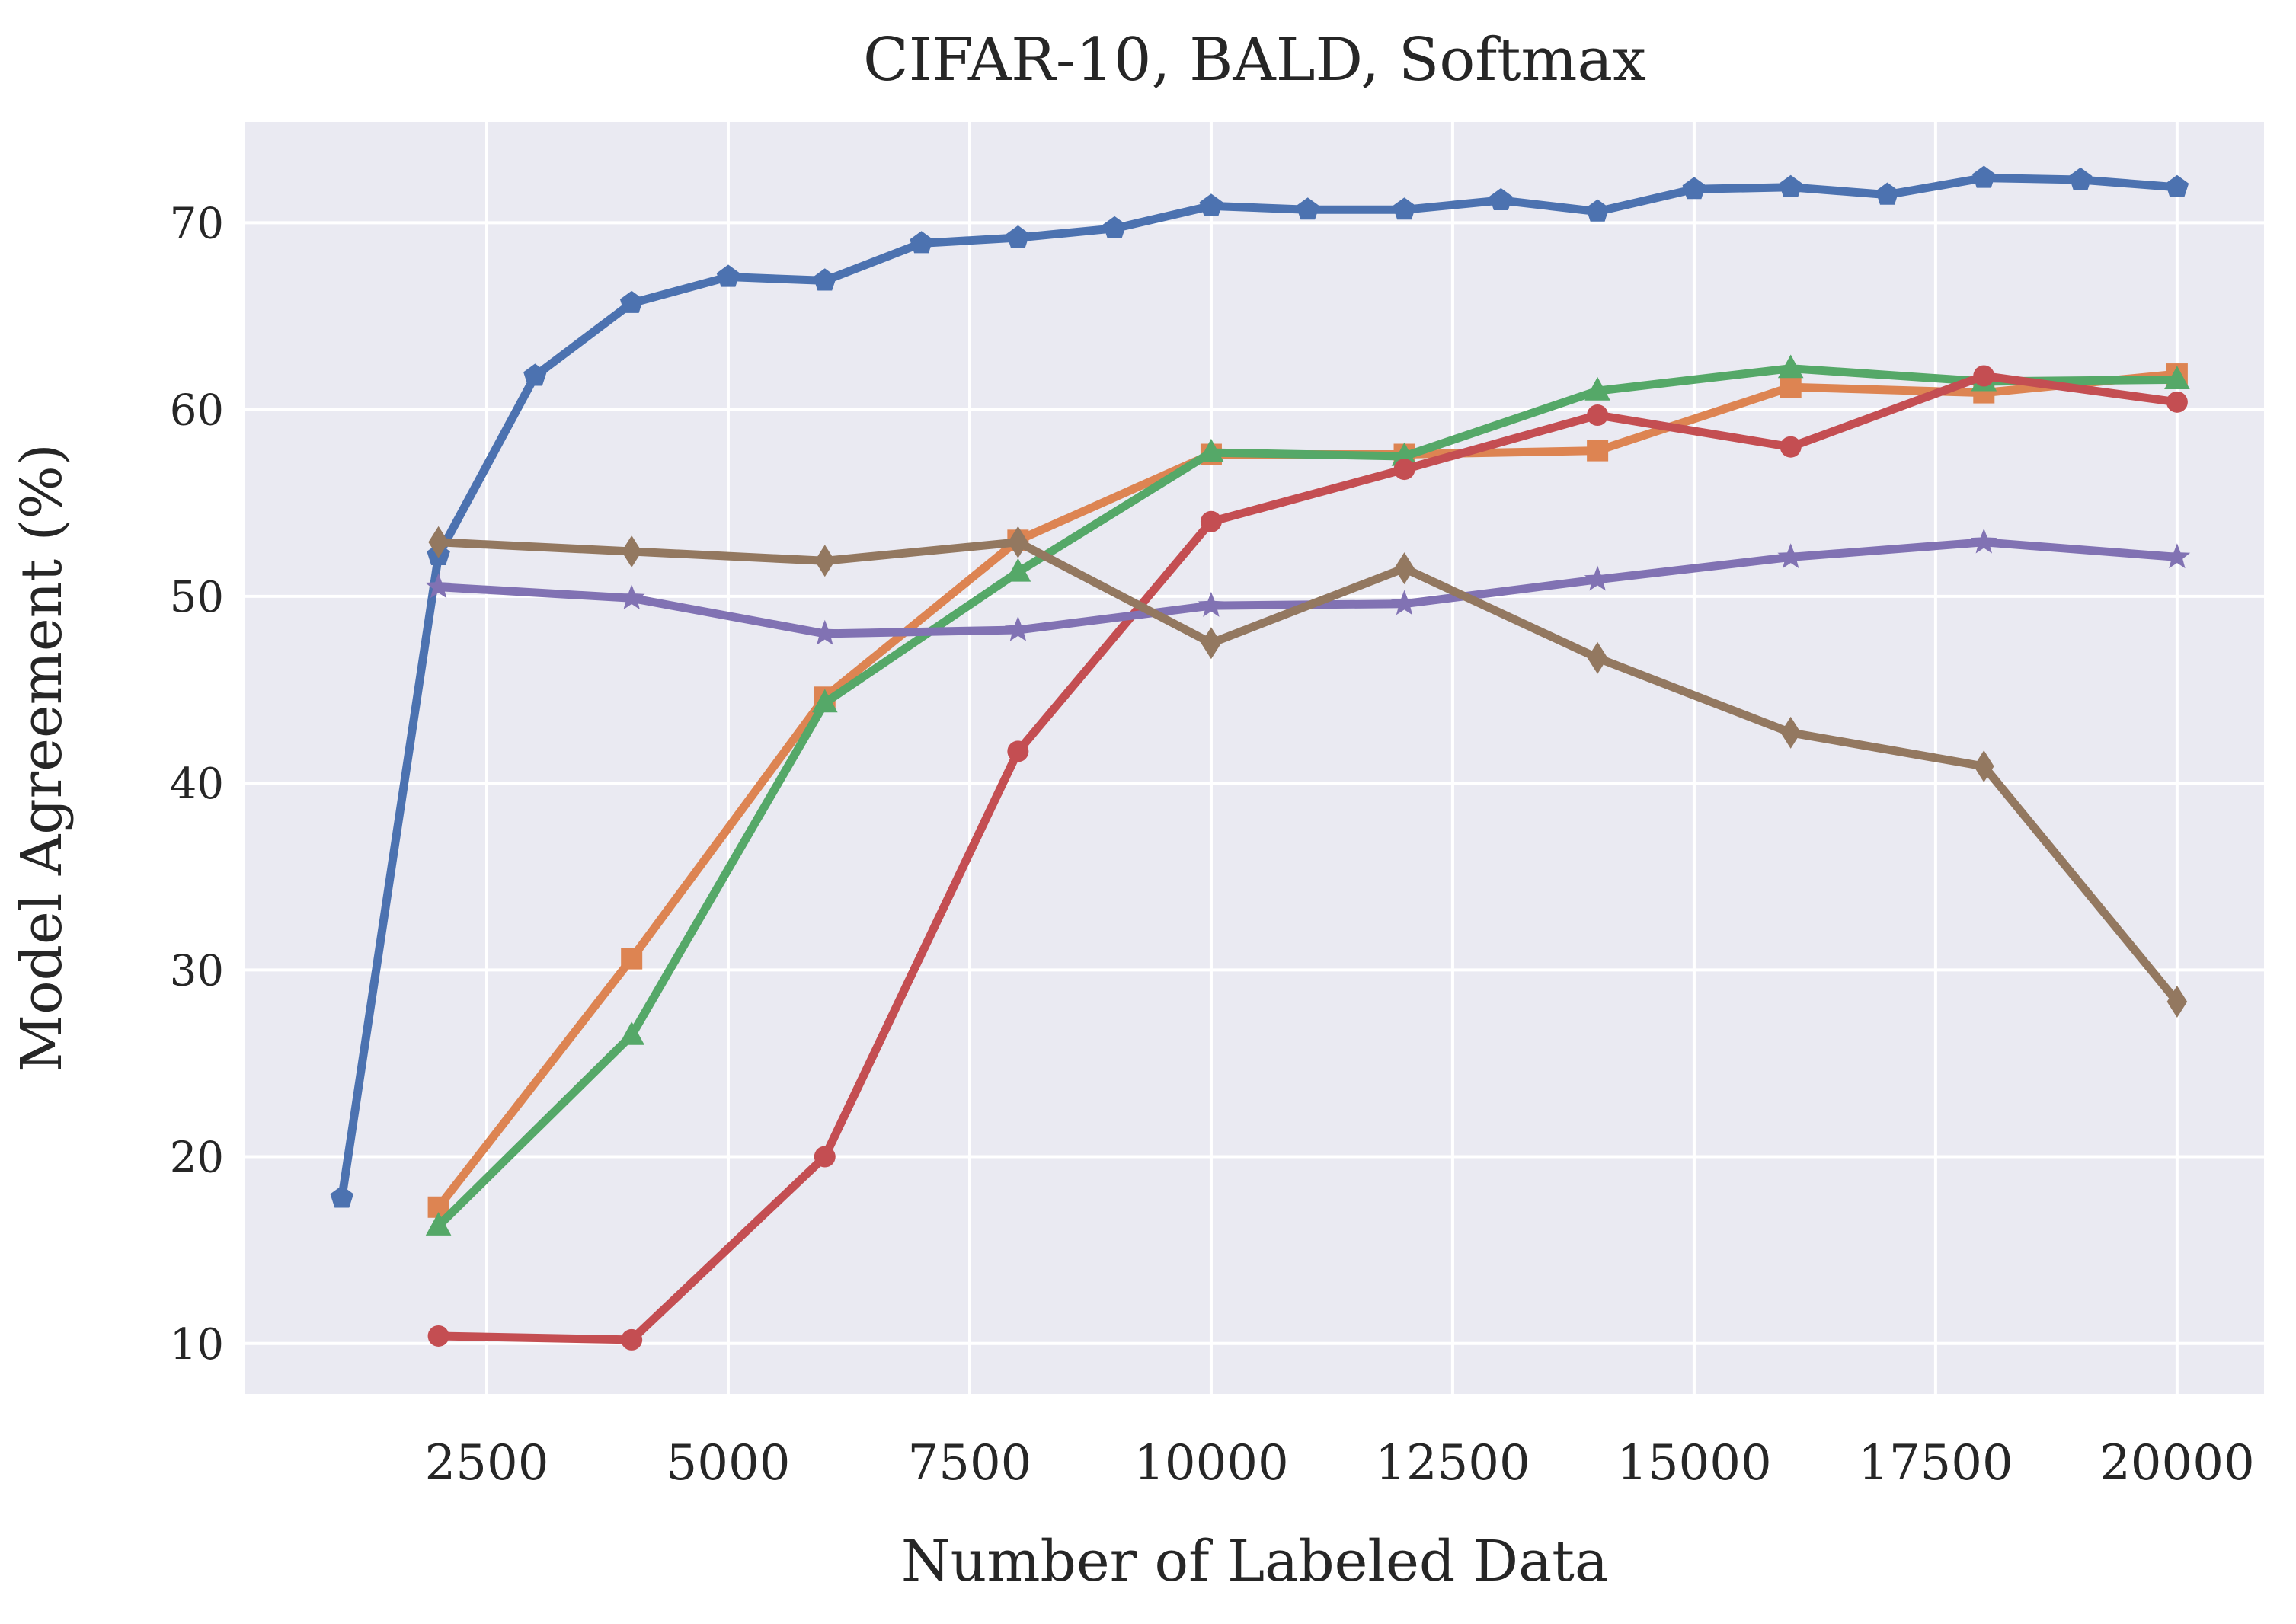 Image resolution: width=2296 pixels, height=1624 pixels. Describe the element at coordinates (197, 223) in the screenshot. I see `y-tick-label: 70` at that location.